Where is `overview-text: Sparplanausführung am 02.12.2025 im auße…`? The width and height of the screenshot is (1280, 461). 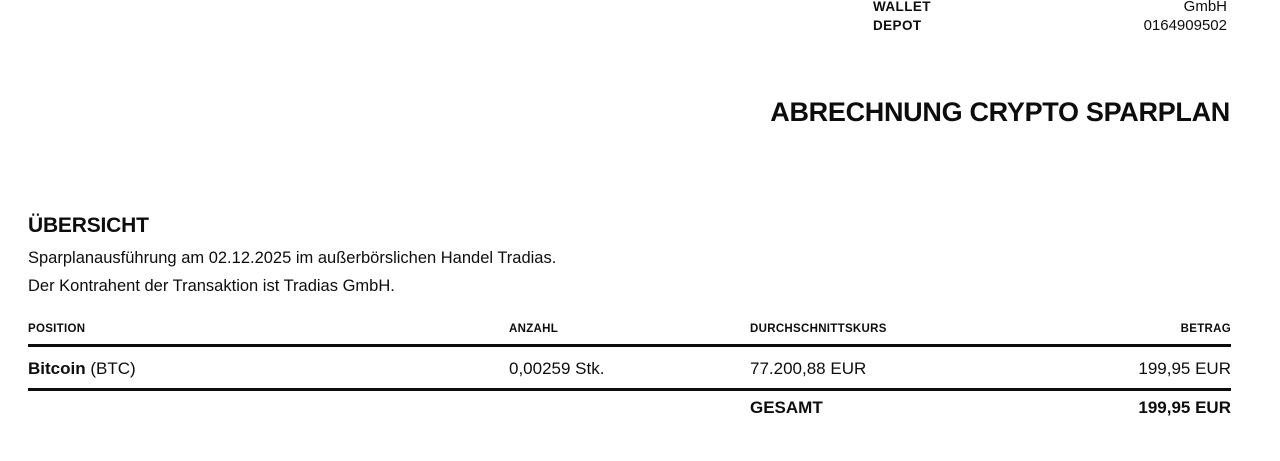 overview-text: Sparplanausführung am 02.12.2025 im auße… is located at coordinates (629, 272).